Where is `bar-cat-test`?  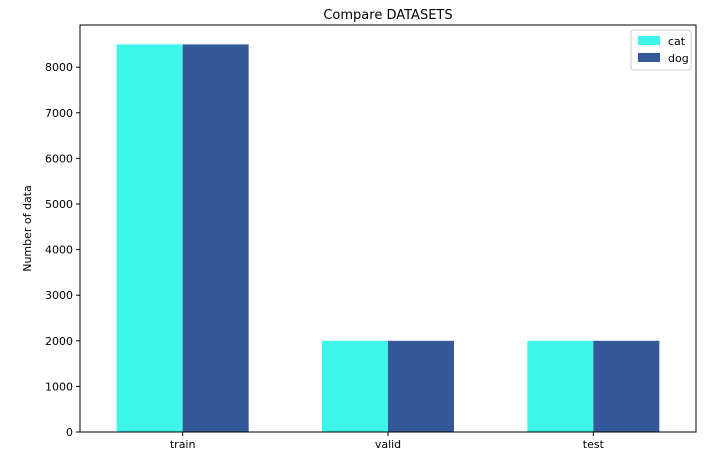 bar-cat-test is located at coordinates (560, 386).